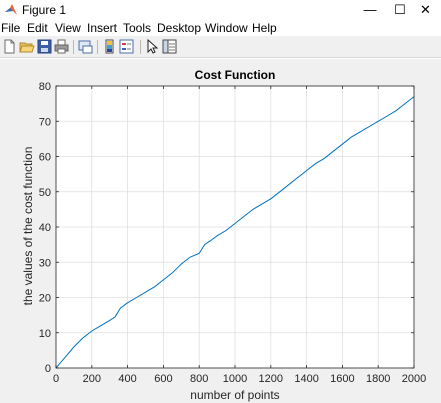 This screenshot has height=403, width=441. I want to click on insert-colorbar-icon, so click(109, 46).